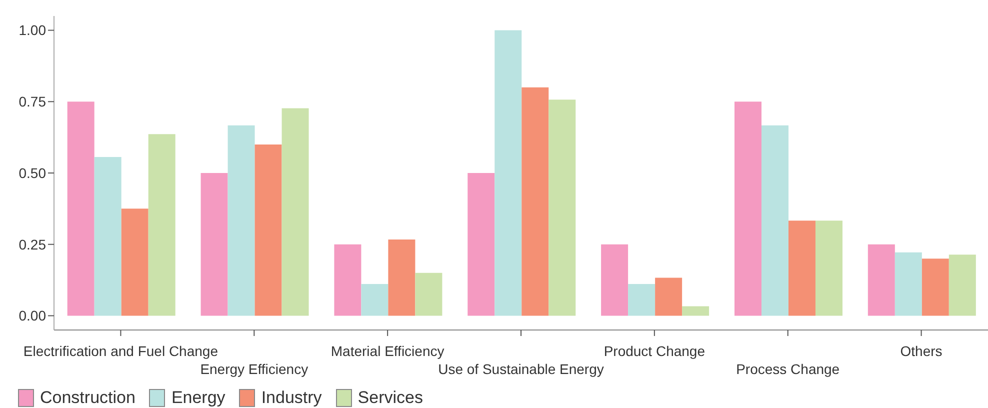 The height and width of the screenshot is (408, 988). What do you see at coordinates (788, 369) in the screenshot?
I see `x-tick-label: Process Change` at bounding box center [788, 369].